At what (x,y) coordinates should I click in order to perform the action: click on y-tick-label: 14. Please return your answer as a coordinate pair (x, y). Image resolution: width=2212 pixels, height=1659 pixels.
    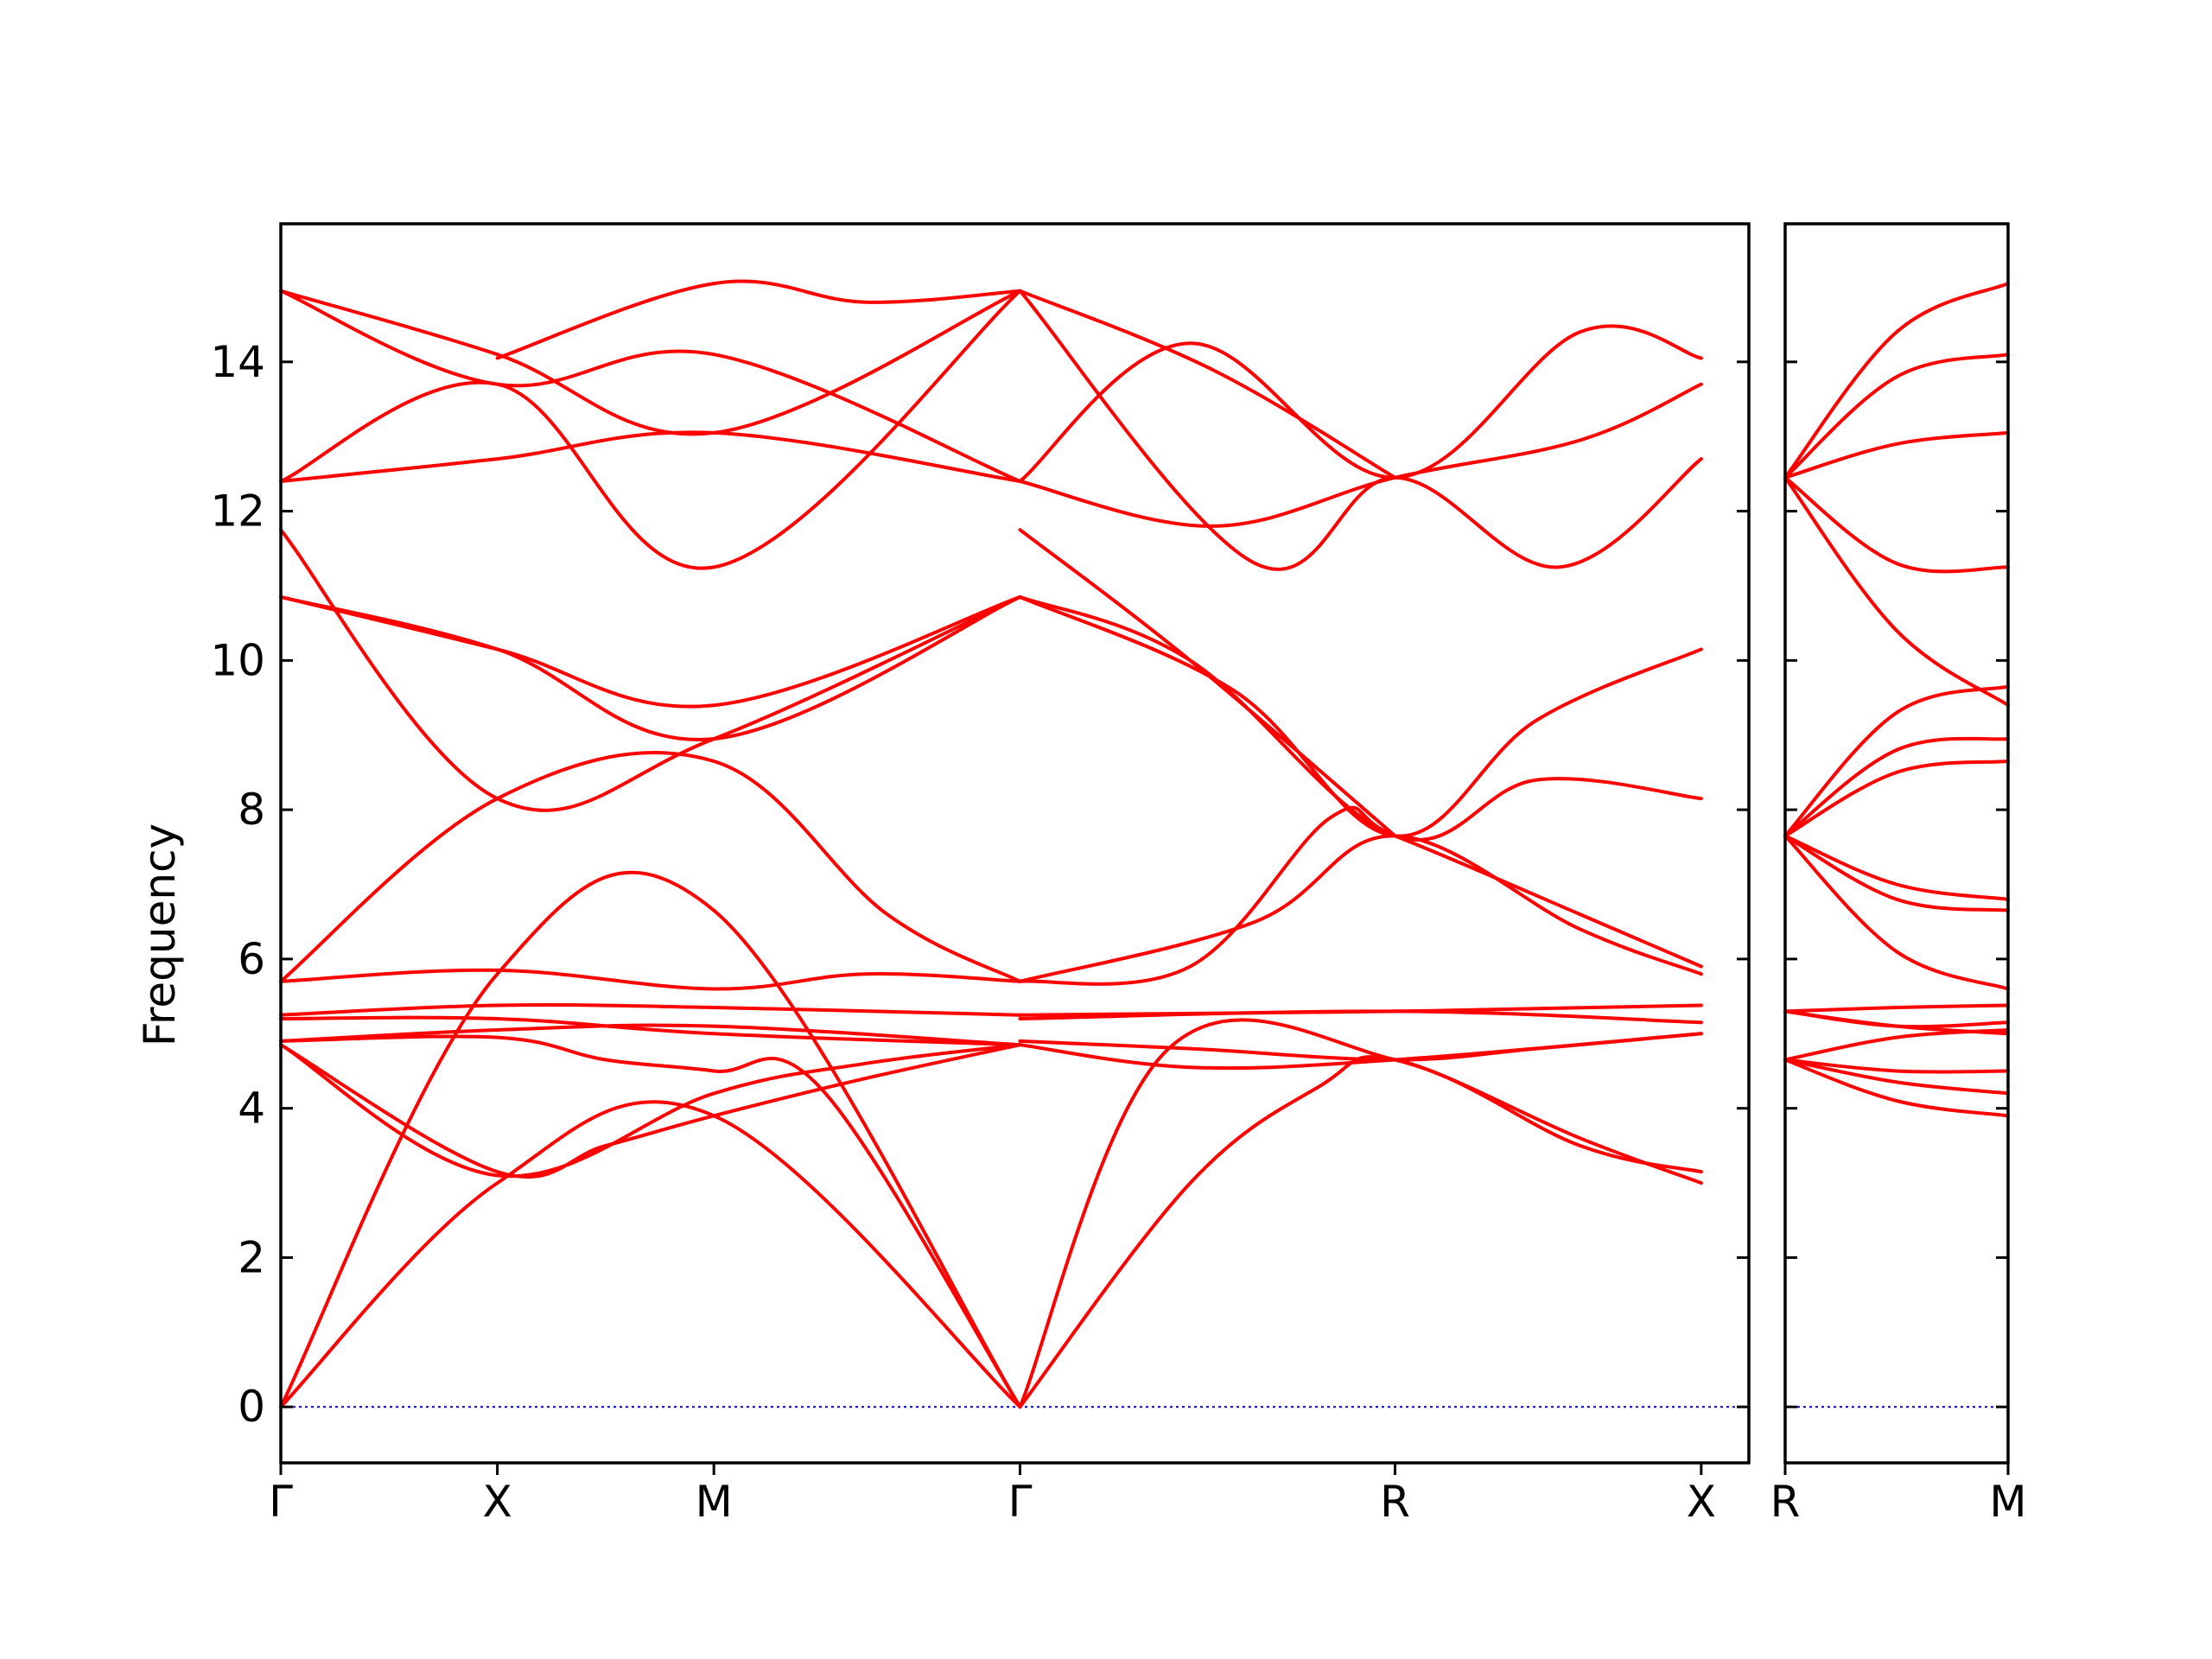
    Looking at the image, I should click on (237, 362).